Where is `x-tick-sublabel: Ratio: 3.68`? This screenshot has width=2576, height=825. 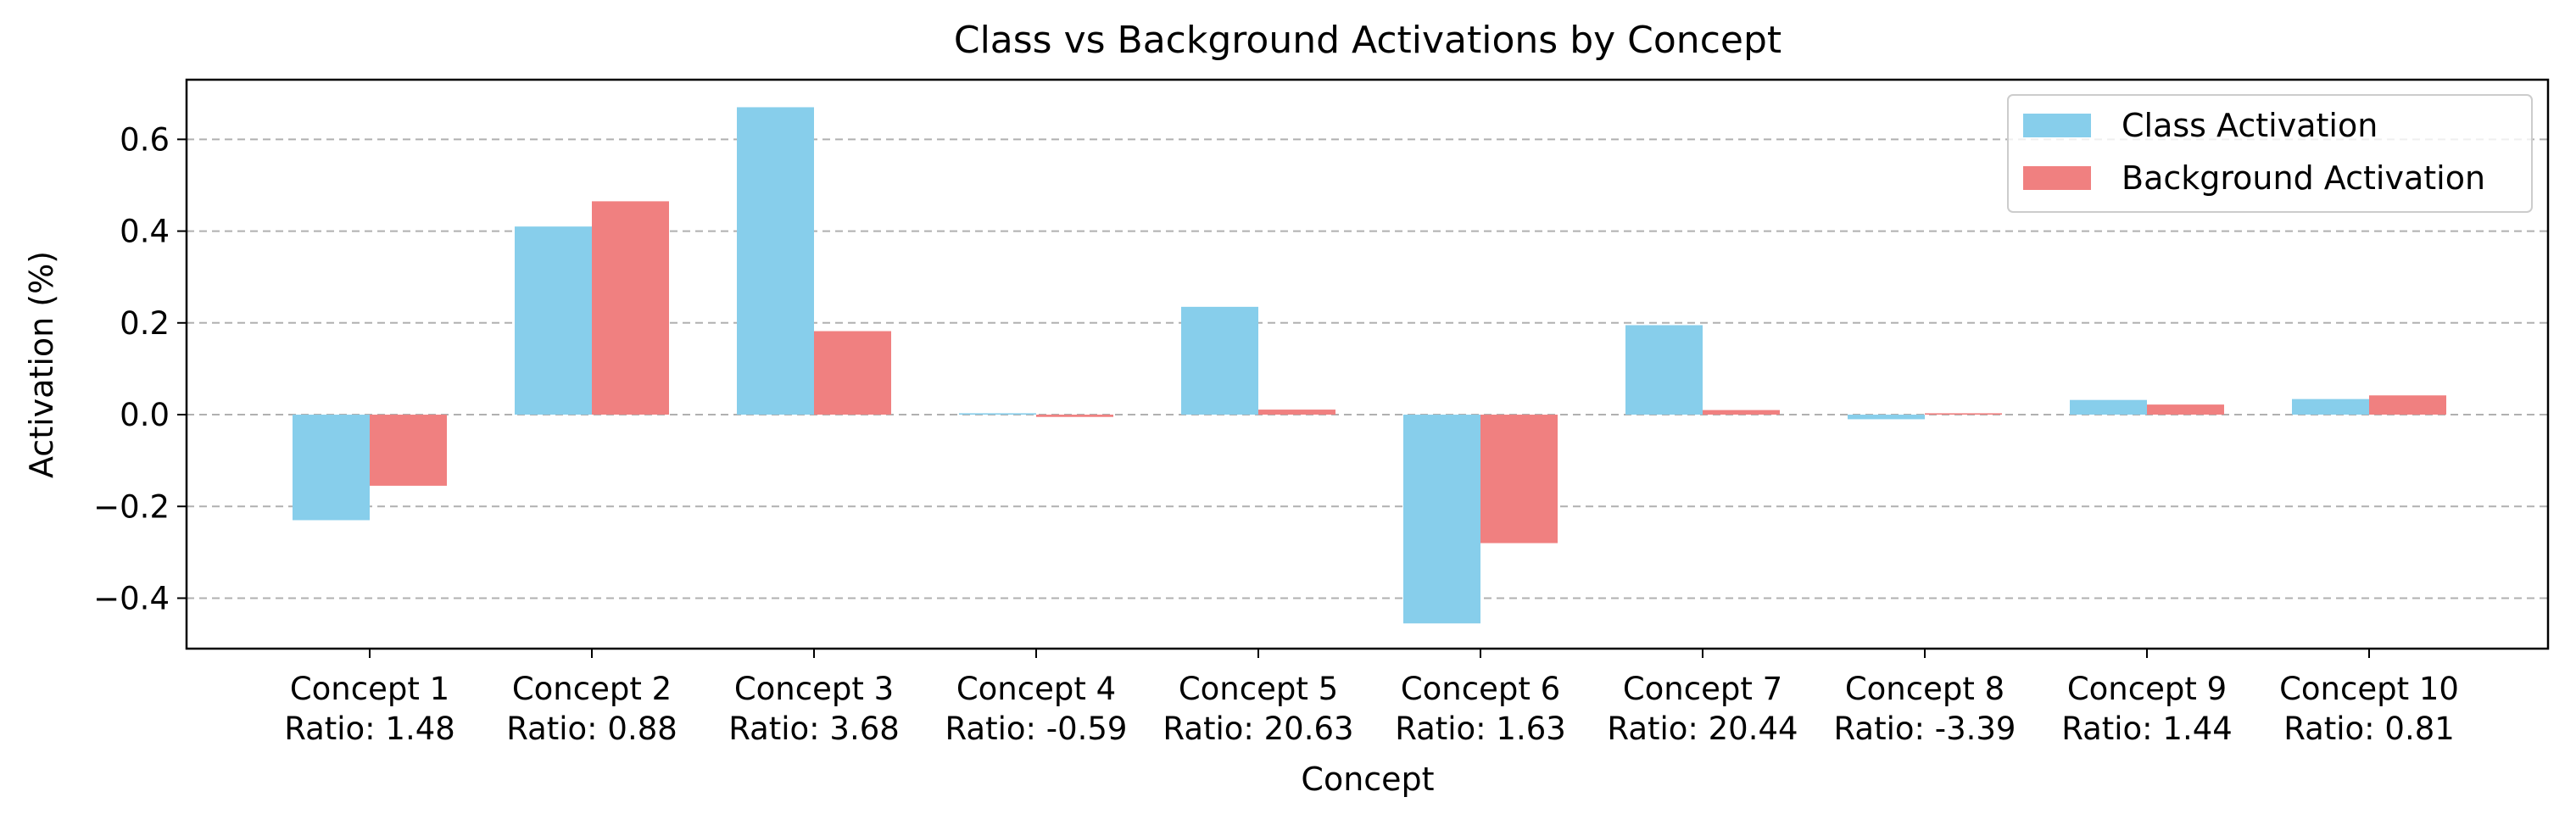 x-tick-sublabel: Ratio: 3.68 is located at coordinates (814, 729).